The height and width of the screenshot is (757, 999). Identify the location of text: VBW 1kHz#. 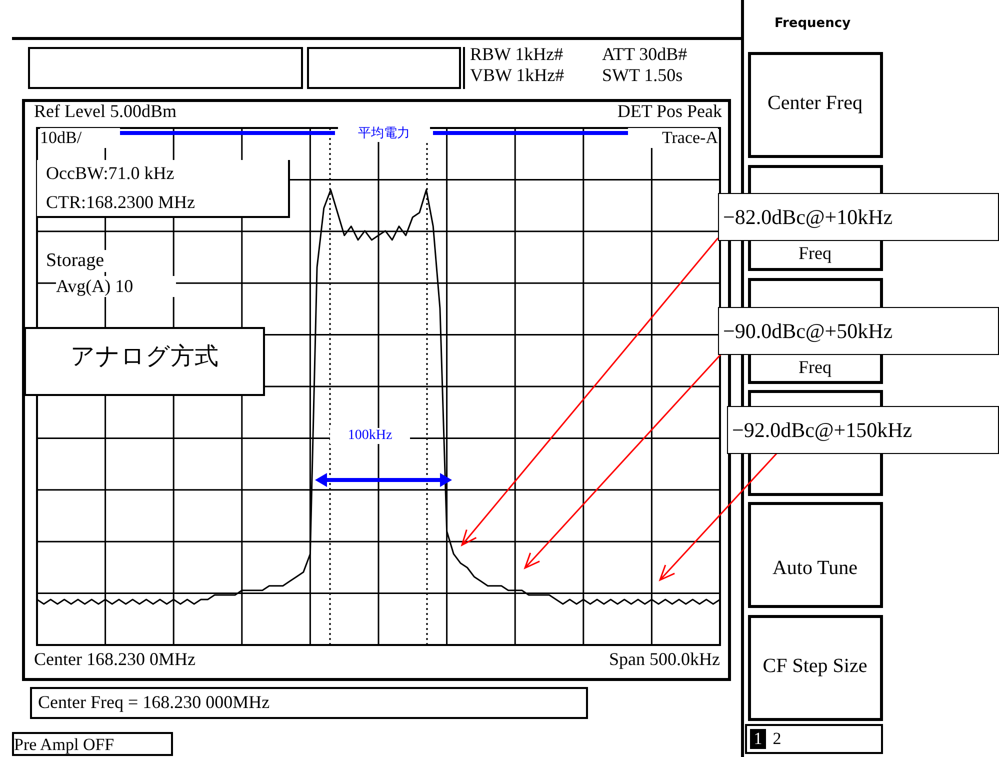
(518, 75).